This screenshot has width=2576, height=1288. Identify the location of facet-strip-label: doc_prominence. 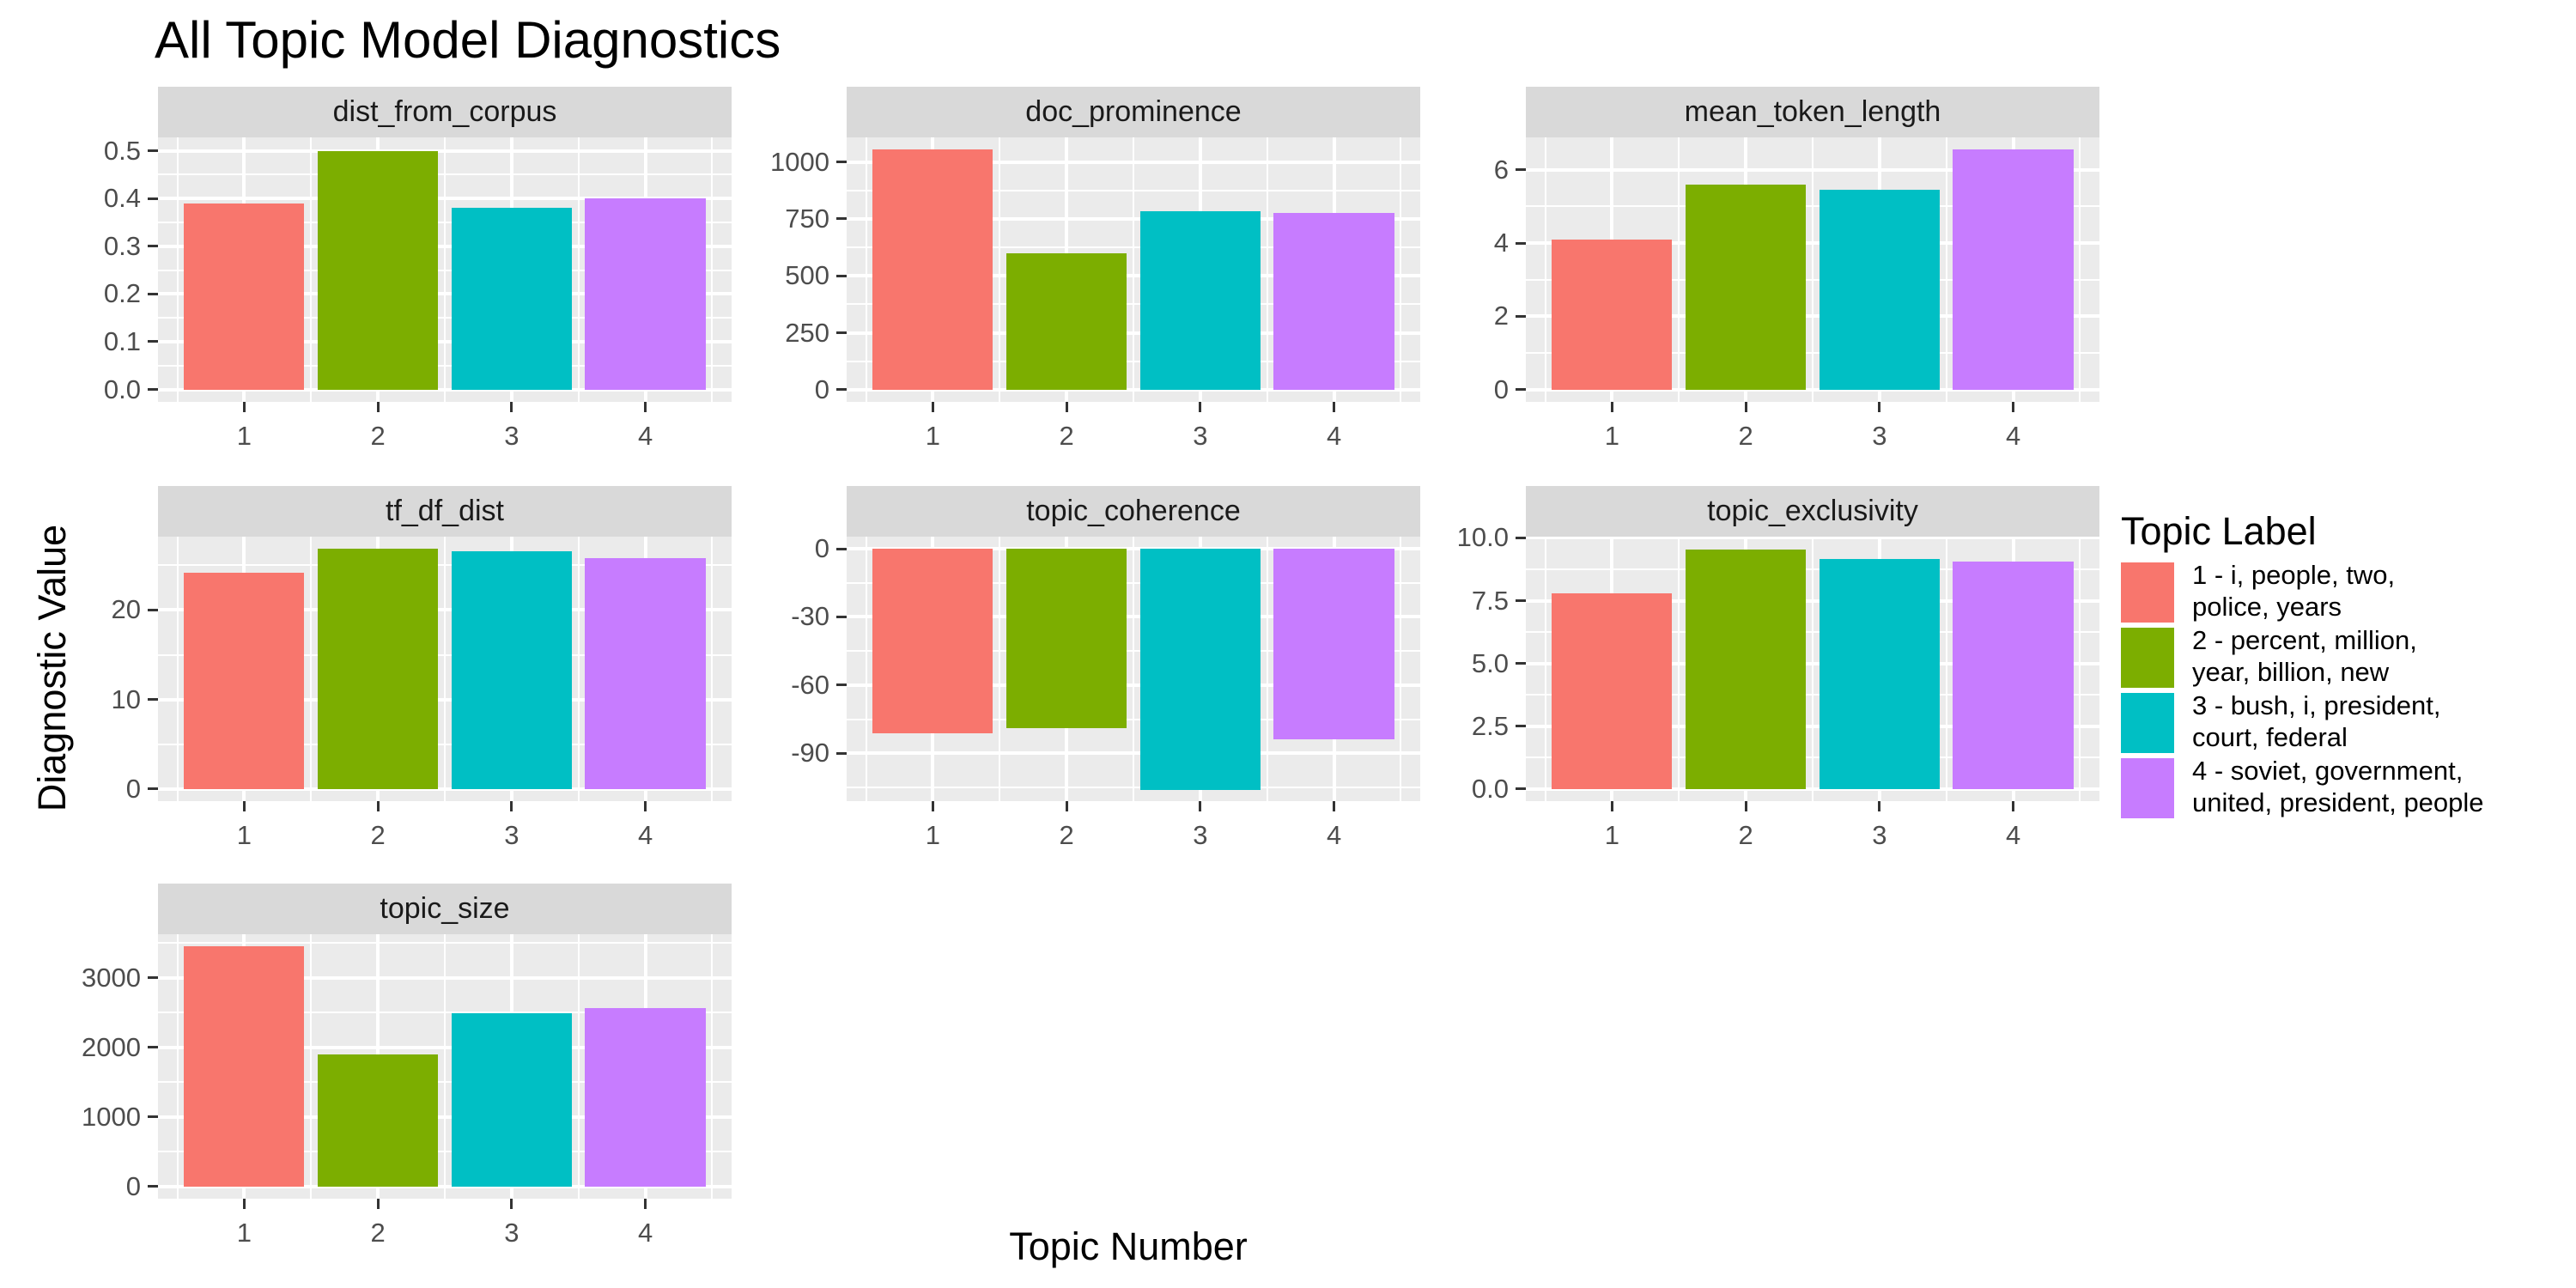
(1133, 112).